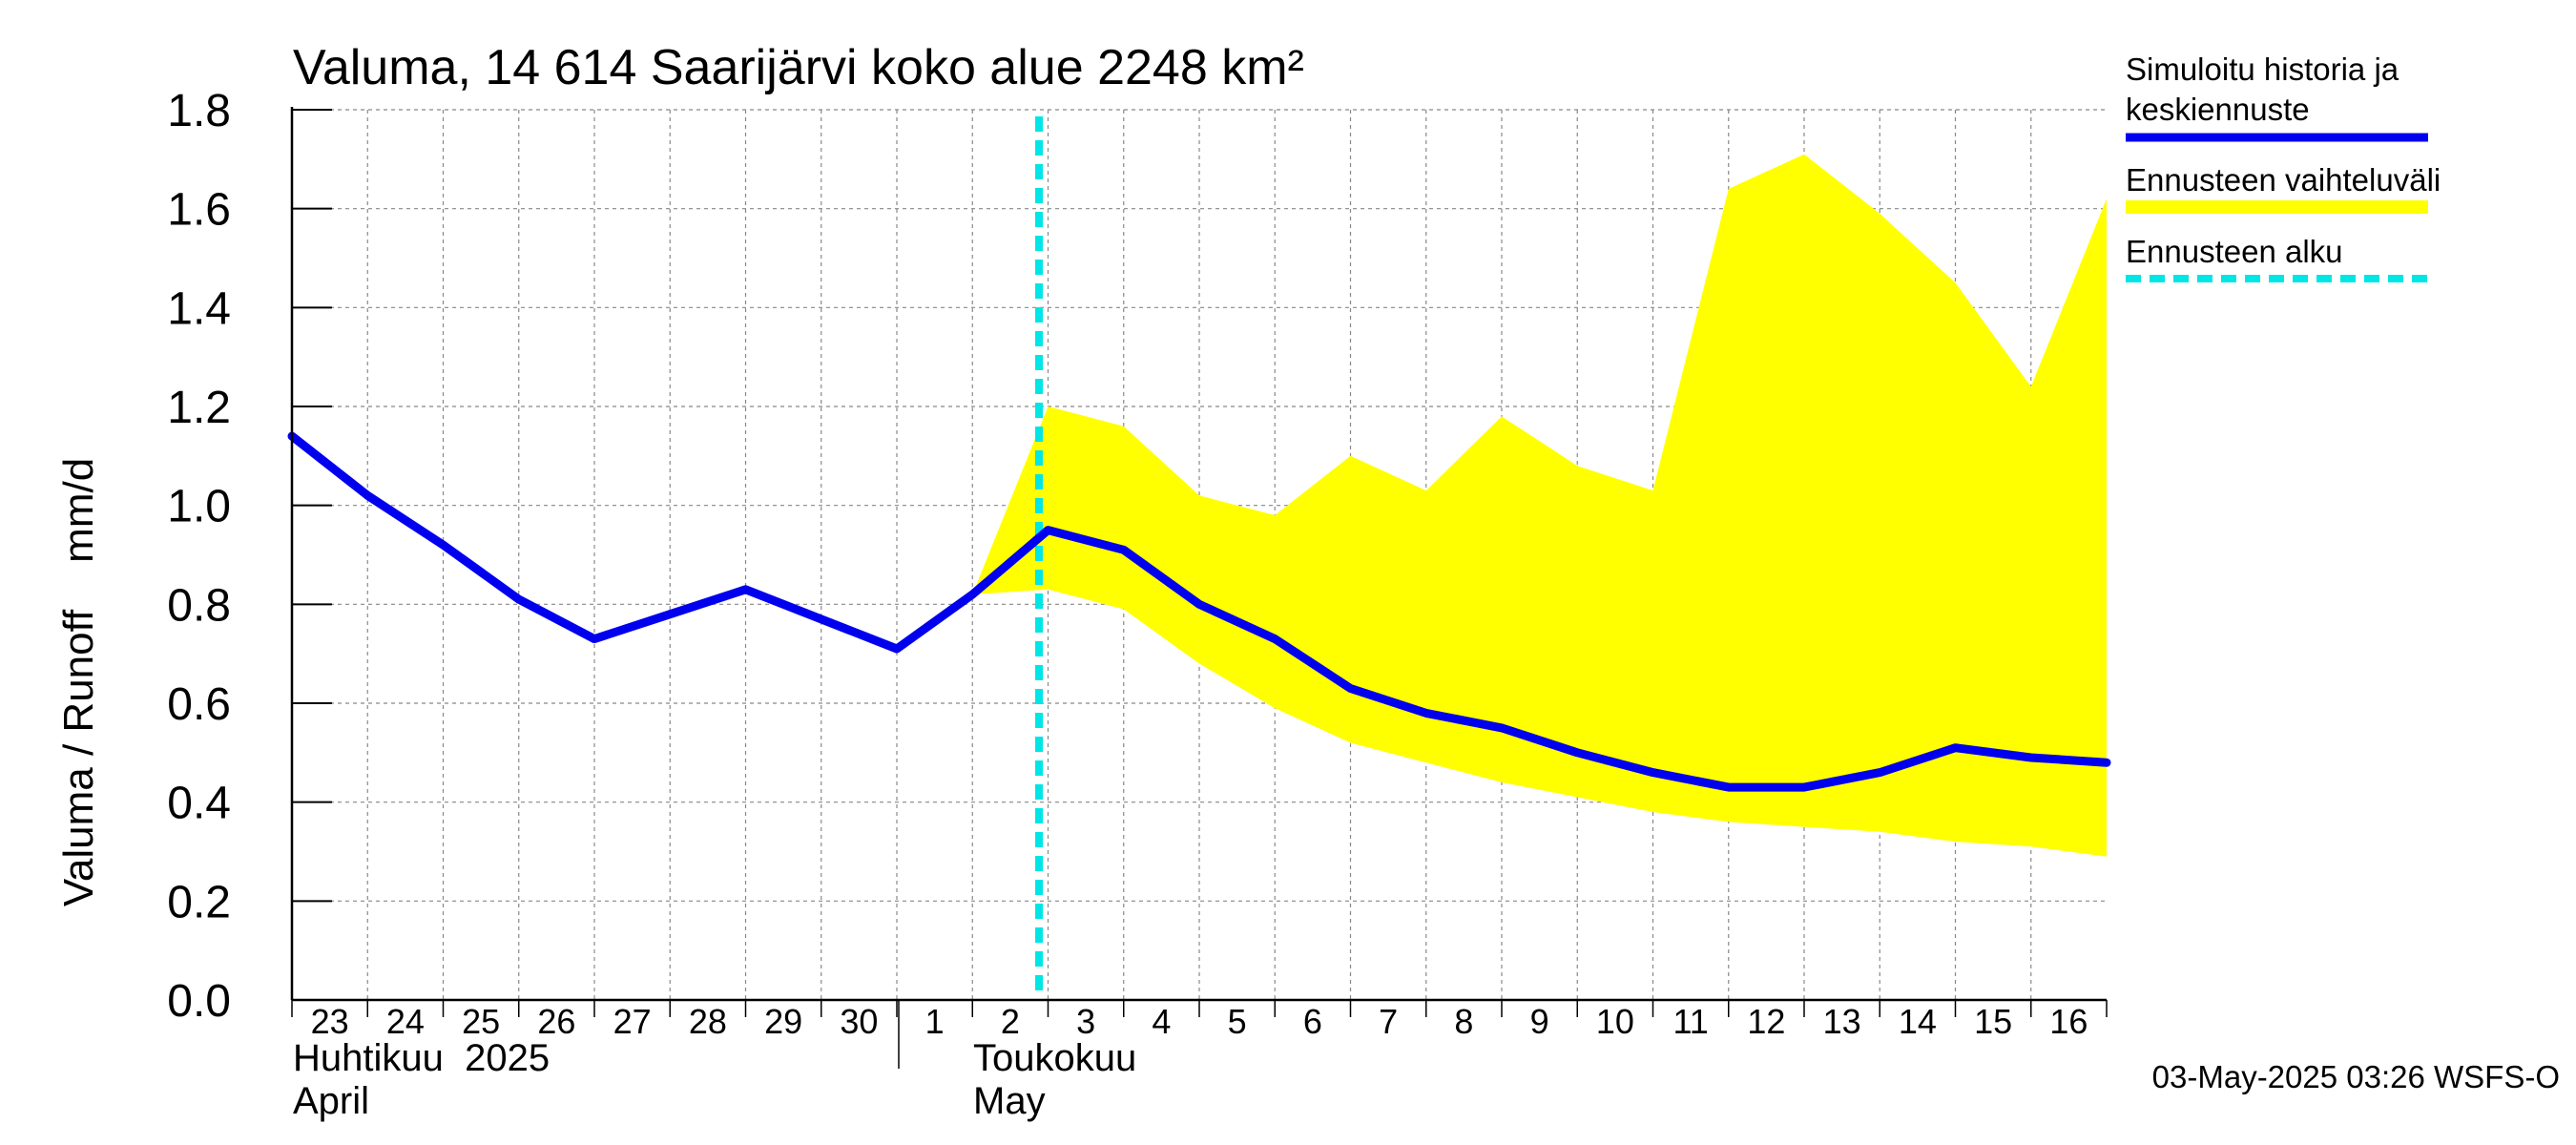 The width and height of the screenshot is (2576, 1145). What do you see at coordinates (632, 1022) in the screenshot?
I see `x-tick-label: 27` at bounding box center [632, 1022].